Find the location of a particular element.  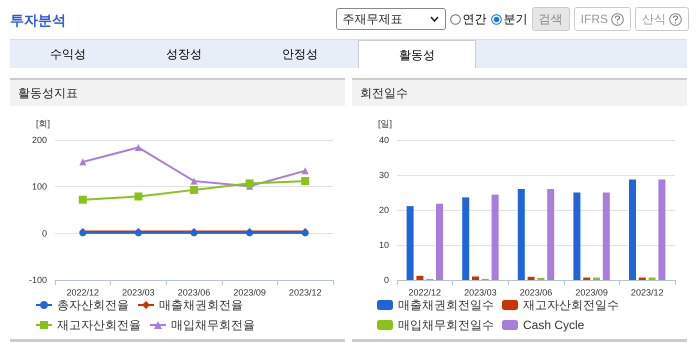

legend-label: 매입채무회전율 is located at coordinates (213, 325).